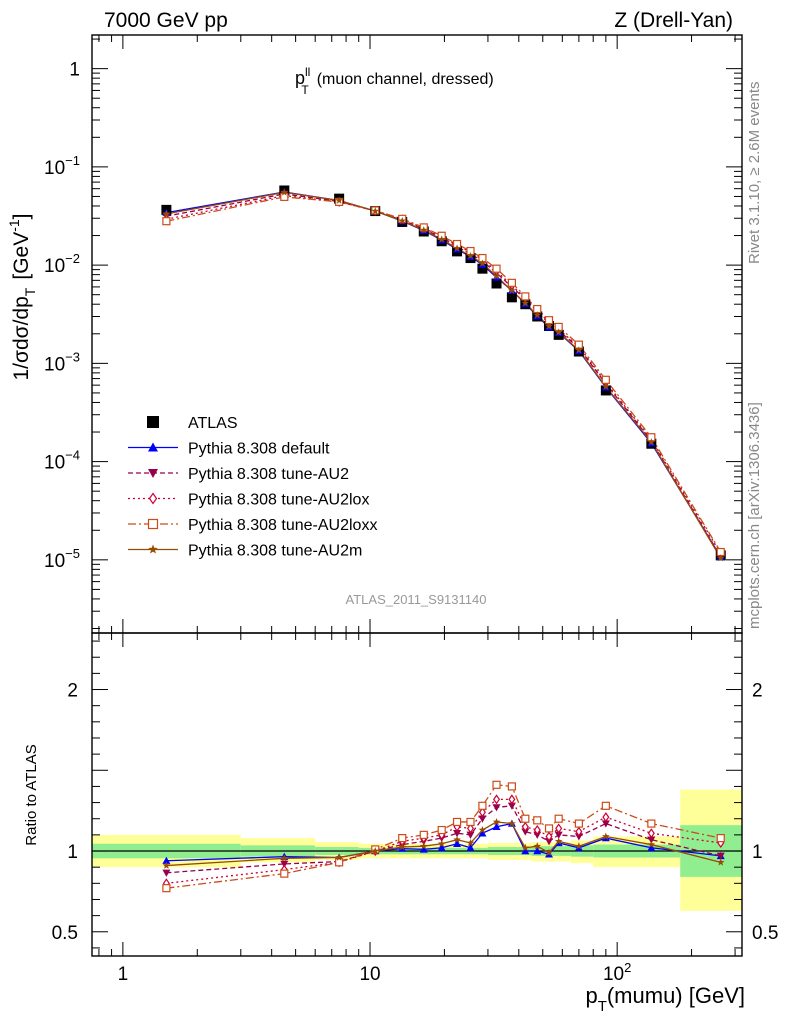 The width and height of the screenshot is (786, 1024). Describe the element at coordinates (405, 79) in the screenshot. I see `main-title-rest: (muon channel, dressed)` at that location.